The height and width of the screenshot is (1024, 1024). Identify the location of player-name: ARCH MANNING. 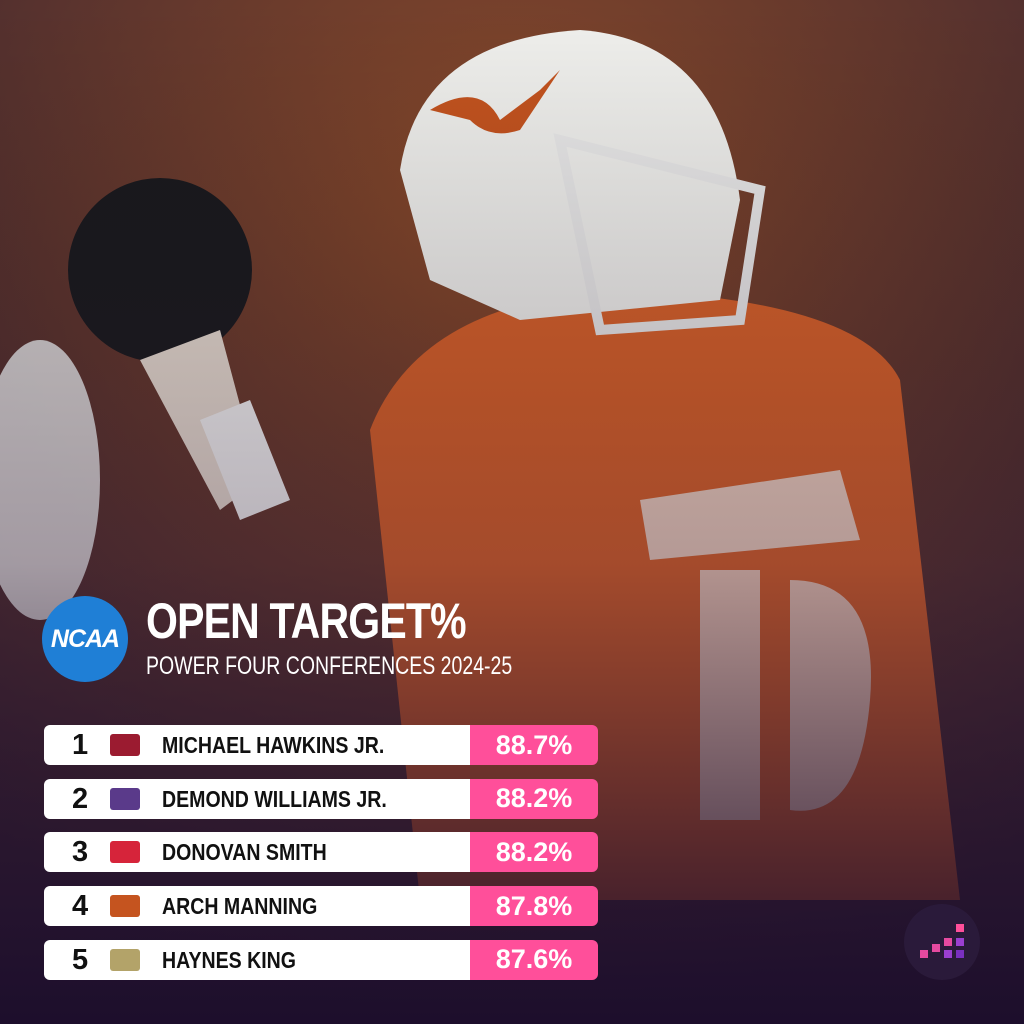
(240, 906).